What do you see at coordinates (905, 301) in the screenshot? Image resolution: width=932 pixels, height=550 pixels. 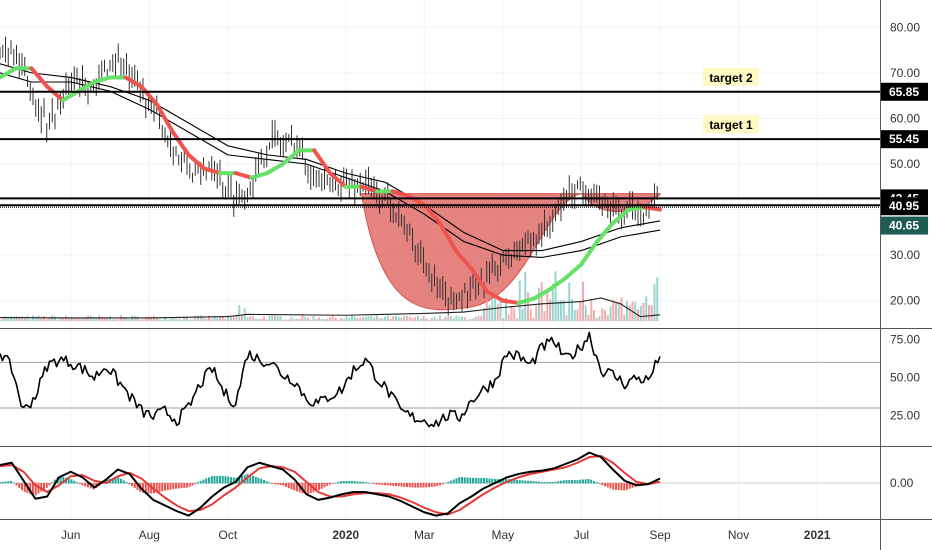 I see `price-tick-label: 20.00` at bounding box center [905, 301].